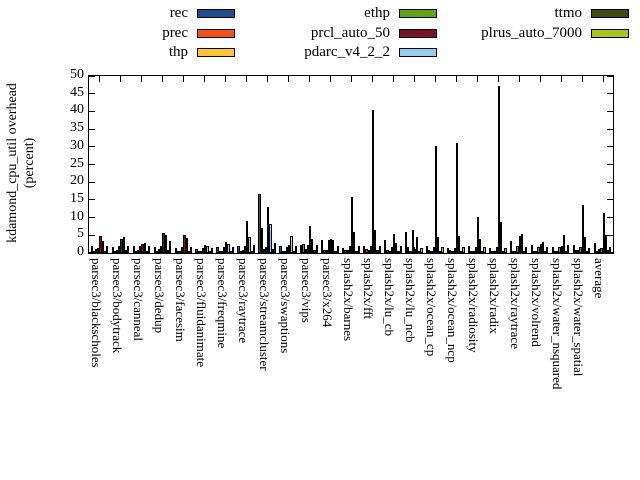 This screenshot has height=480, width=640. Describe the element at coordinates (136, 53) in the screenshot. I see `legend-entry-thp: thp` at that location.